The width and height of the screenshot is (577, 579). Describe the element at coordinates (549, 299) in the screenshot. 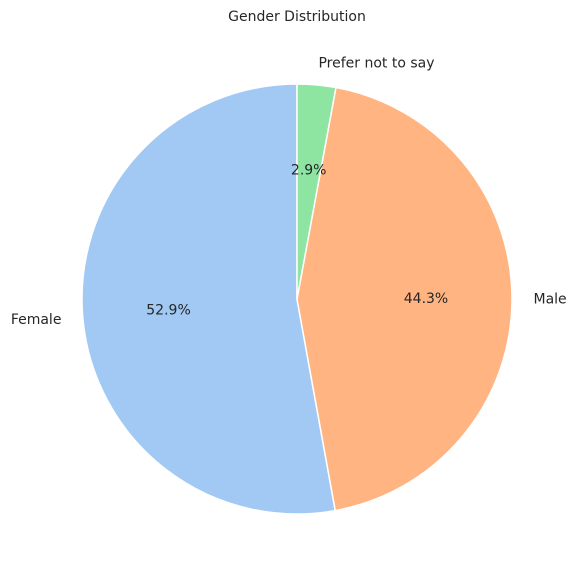

I see `slice-label: Male` at that location.